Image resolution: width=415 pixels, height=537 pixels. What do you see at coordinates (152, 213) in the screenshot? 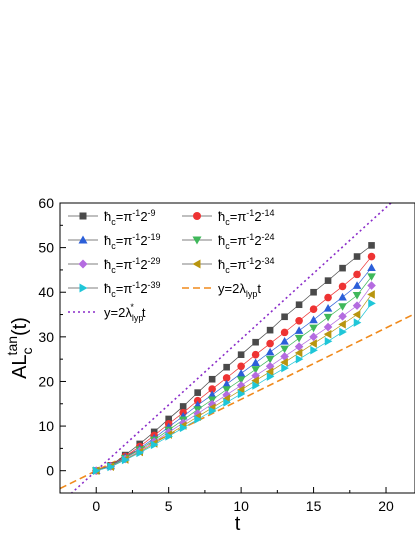
I see `legend-label-sup: -9` at bounding box center [152, 213].